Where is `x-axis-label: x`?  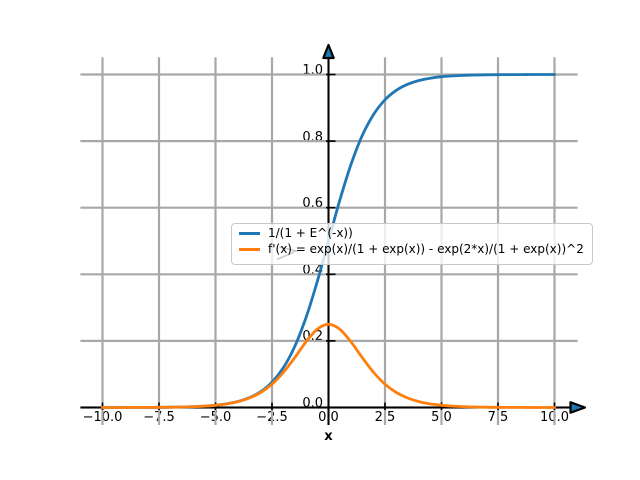 x-axis-label: x is located at coordinates (328, 436).